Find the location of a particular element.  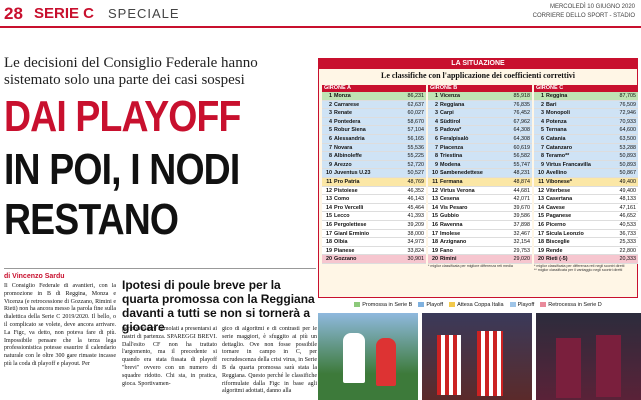

position: 15 is located at coordinates (541, 216).